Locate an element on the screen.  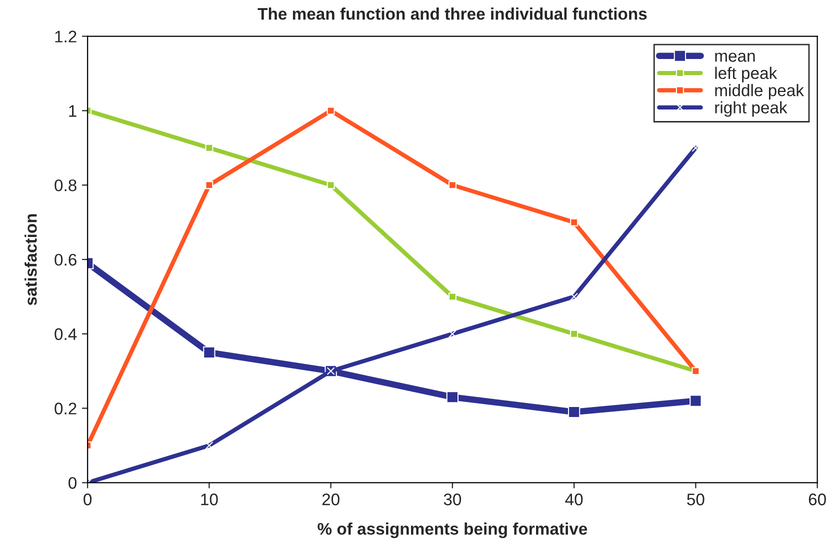
x-tick-label: 40 is located at coordinates (574, 500).